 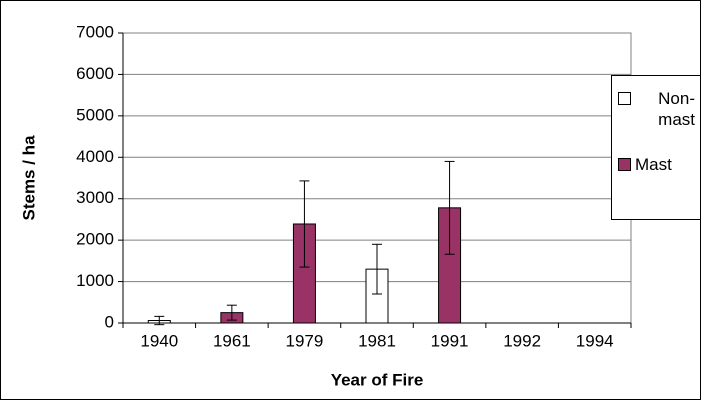 I want to click on y-tick-label: 0, so click(x=109, y=321).